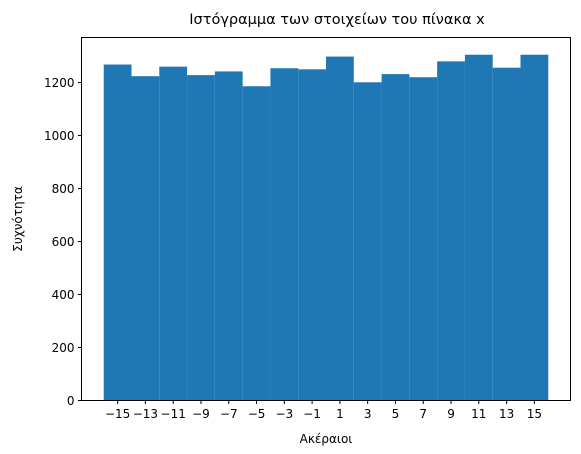 The image size is (581, 454). I want to click on x-tick-label-14: 13, so click(506, 414).